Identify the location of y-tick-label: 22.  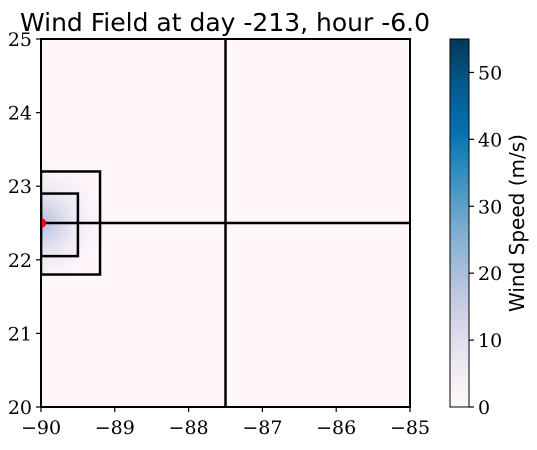
(20, 261).